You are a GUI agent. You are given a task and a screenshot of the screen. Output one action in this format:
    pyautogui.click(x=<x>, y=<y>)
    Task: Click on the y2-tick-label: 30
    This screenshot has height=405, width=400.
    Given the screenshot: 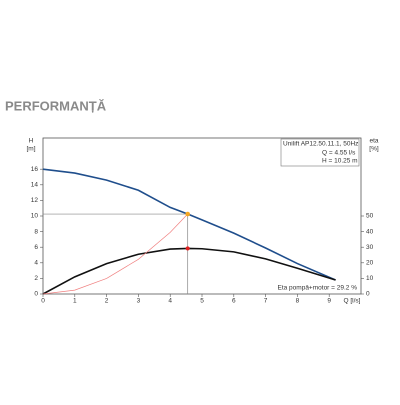 What is the action you would take?
    pyautogui.click(x=370, y=247)
    